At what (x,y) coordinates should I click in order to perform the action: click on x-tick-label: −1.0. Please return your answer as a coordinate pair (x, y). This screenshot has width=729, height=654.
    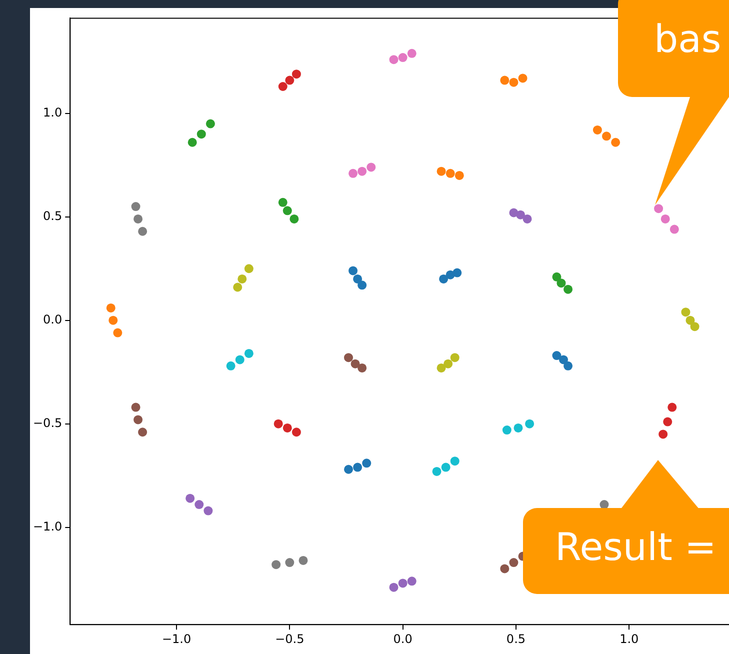
    Looking at the image, I should click on (177, 639).